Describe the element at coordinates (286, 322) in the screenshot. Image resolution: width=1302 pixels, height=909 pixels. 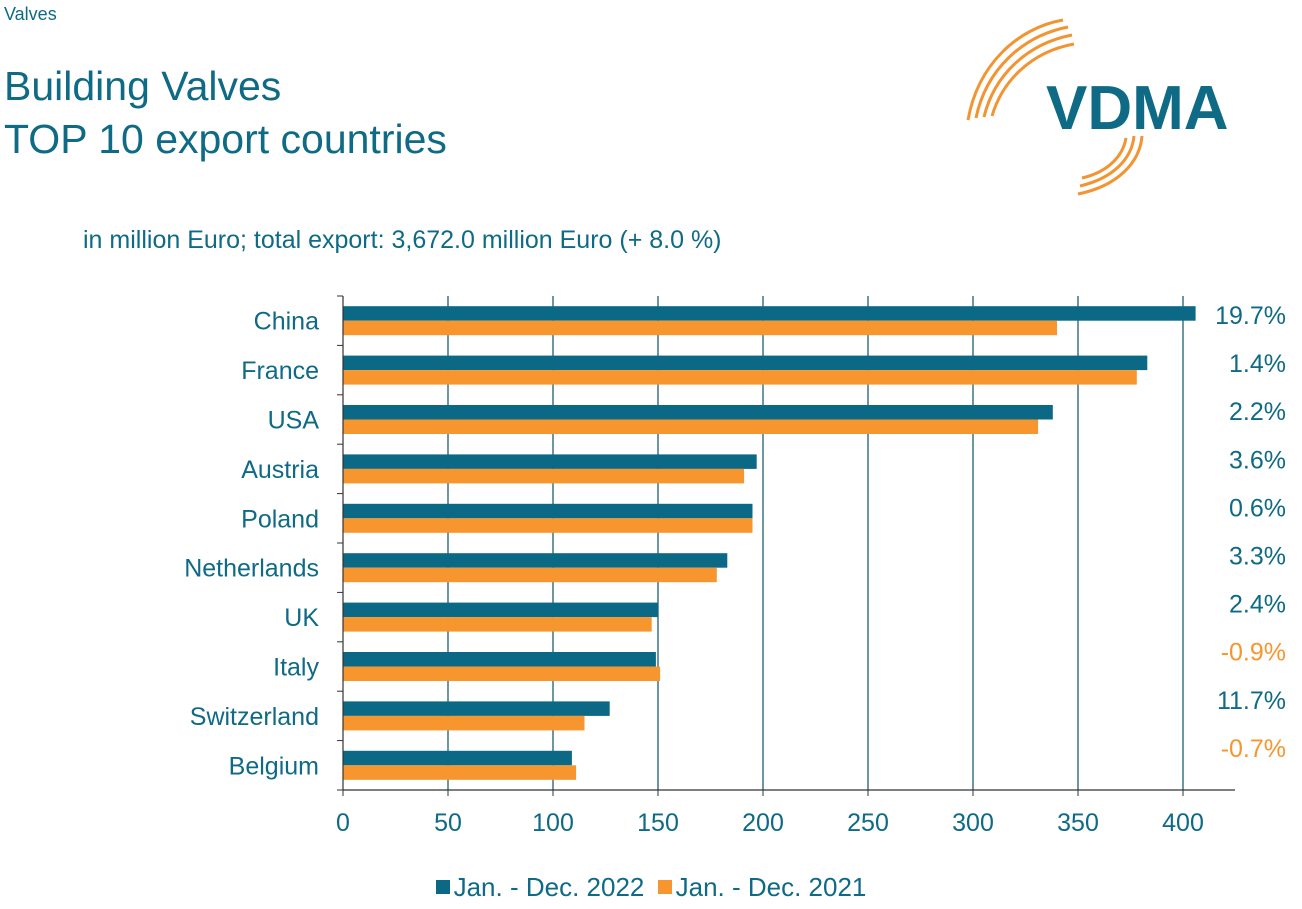
I see `category-label-china: China` at that location.